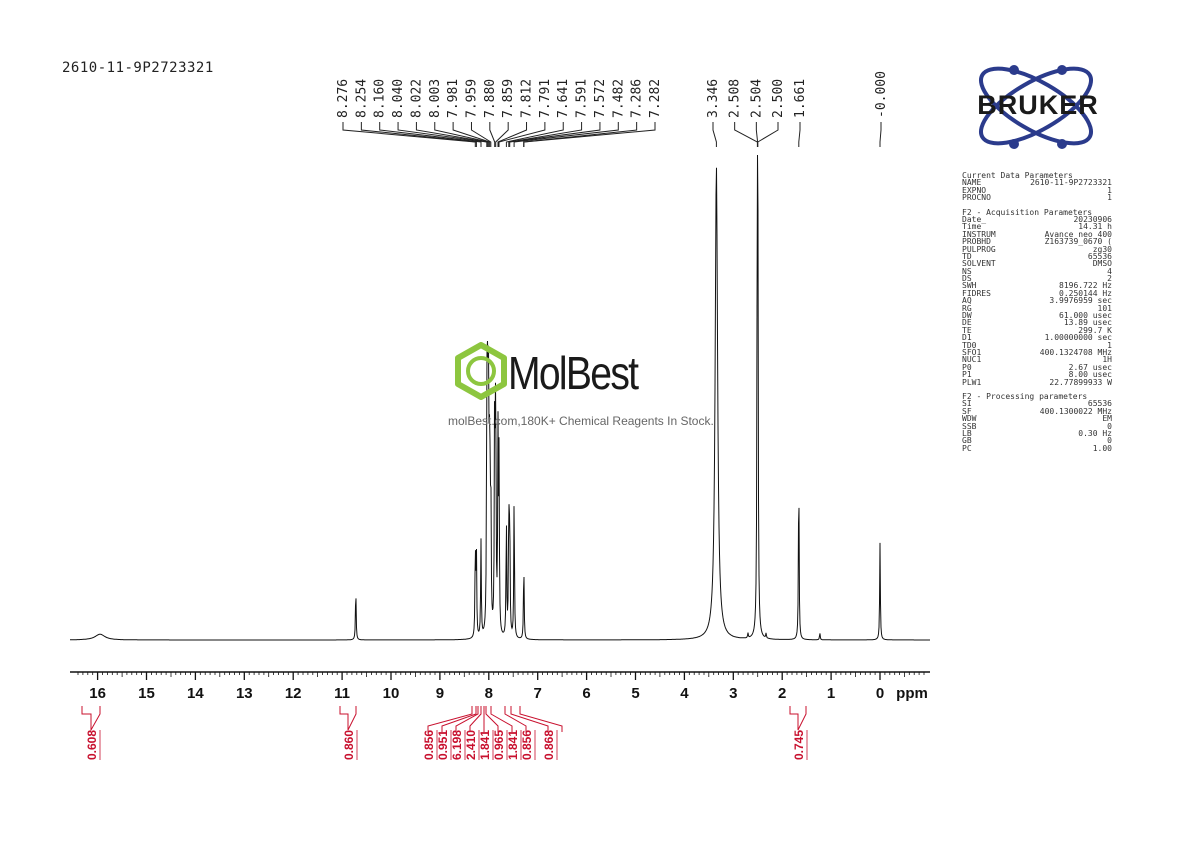  What do you see at coordinates (1095, 227) in the screenshot?
I see `param-value: 14.31 h` at bounding box center [1095, 227].